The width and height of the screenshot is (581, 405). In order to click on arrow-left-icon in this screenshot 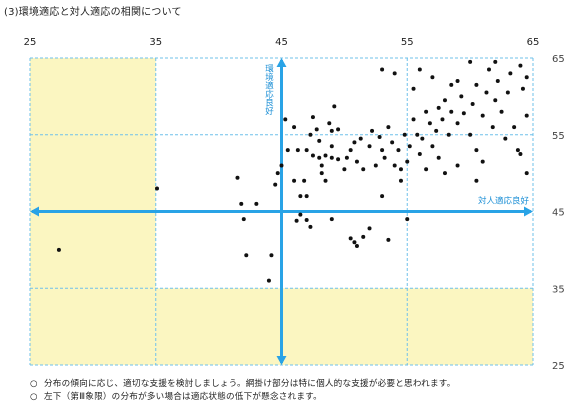, I will do `click(34, 211)`.